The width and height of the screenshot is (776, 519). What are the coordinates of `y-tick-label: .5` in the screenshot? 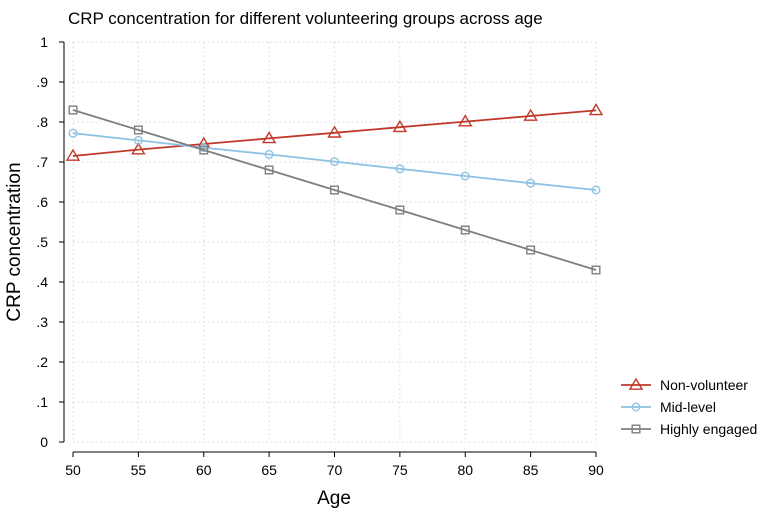 It's located at (42, 242).